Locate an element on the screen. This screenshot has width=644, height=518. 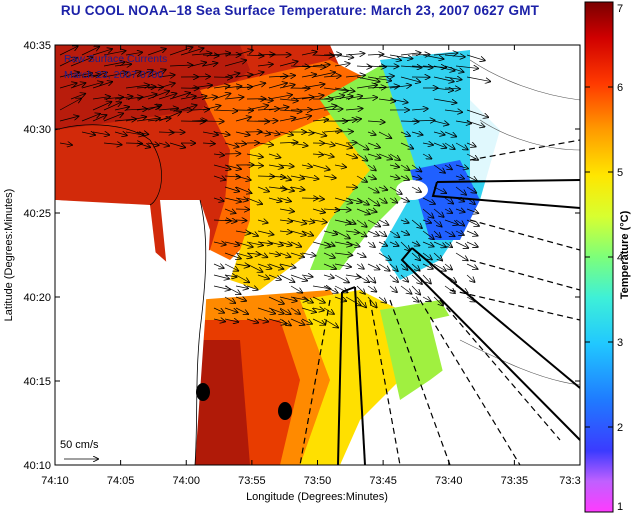
colorbar-tick-label: 7 is located at coordinates (620, 9).